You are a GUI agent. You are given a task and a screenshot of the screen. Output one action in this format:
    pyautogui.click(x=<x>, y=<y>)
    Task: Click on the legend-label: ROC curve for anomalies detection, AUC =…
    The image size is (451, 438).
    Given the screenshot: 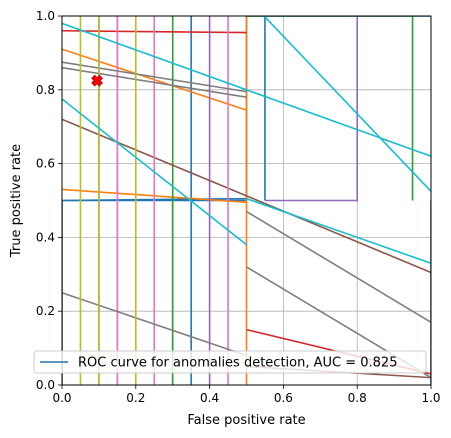 What is the action you would take?
    pyautogui.click(x=237, y=363)
    